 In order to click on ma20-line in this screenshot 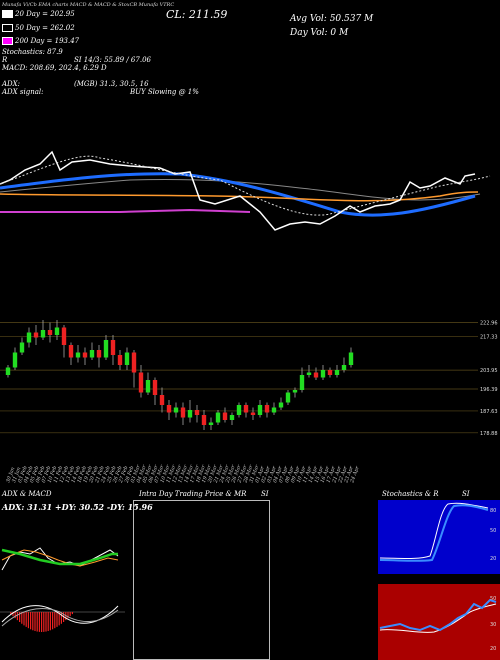, I will do `click(238, 190)`.